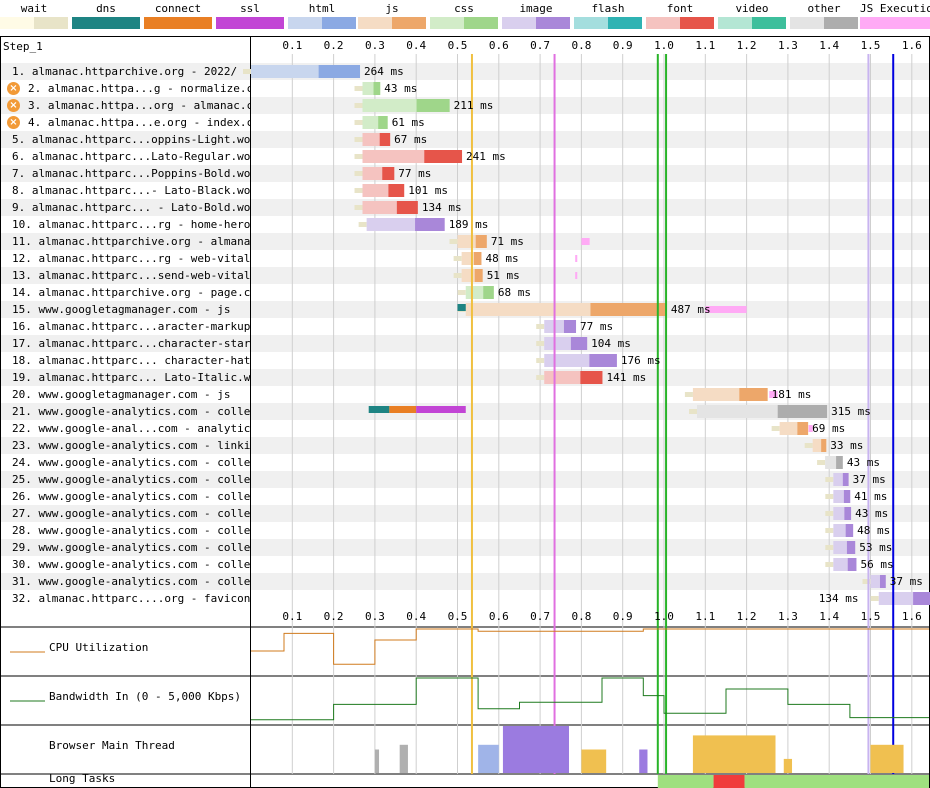 This screenshot has width=930, height=788. I want to click on request-label: 32. almanac.httparc....org - favicon.ico, so click(131, 598).